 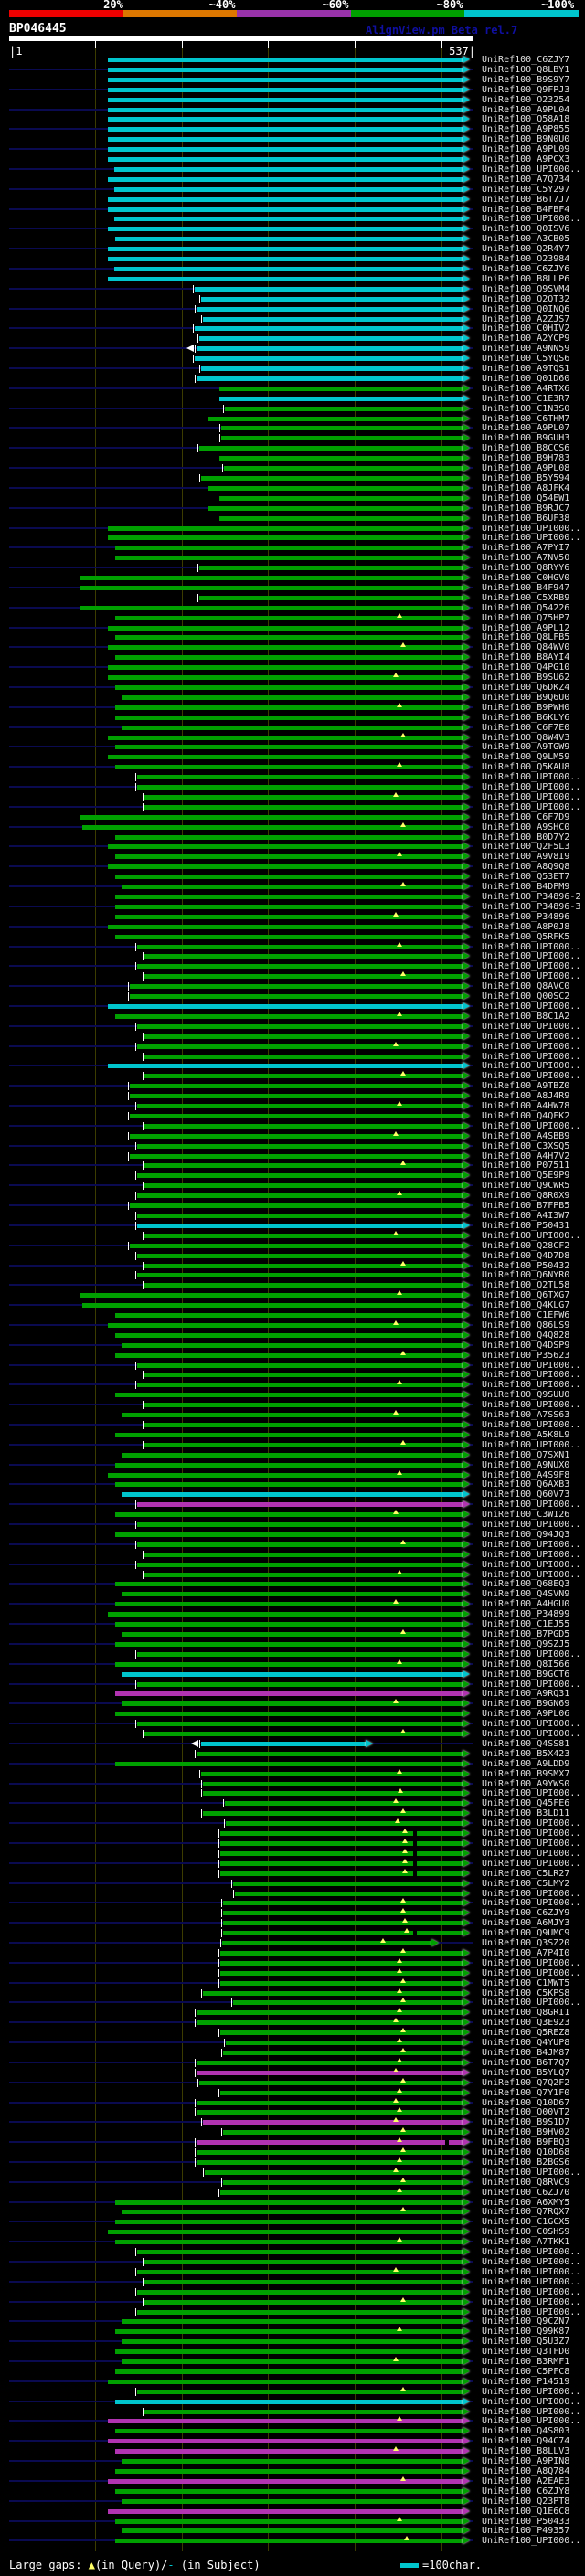 What do you see at coordinates (526, 747) in the screenshot?
I see `hit-label: UniRef100_A9TGW9` at bounding box center [526, 747].